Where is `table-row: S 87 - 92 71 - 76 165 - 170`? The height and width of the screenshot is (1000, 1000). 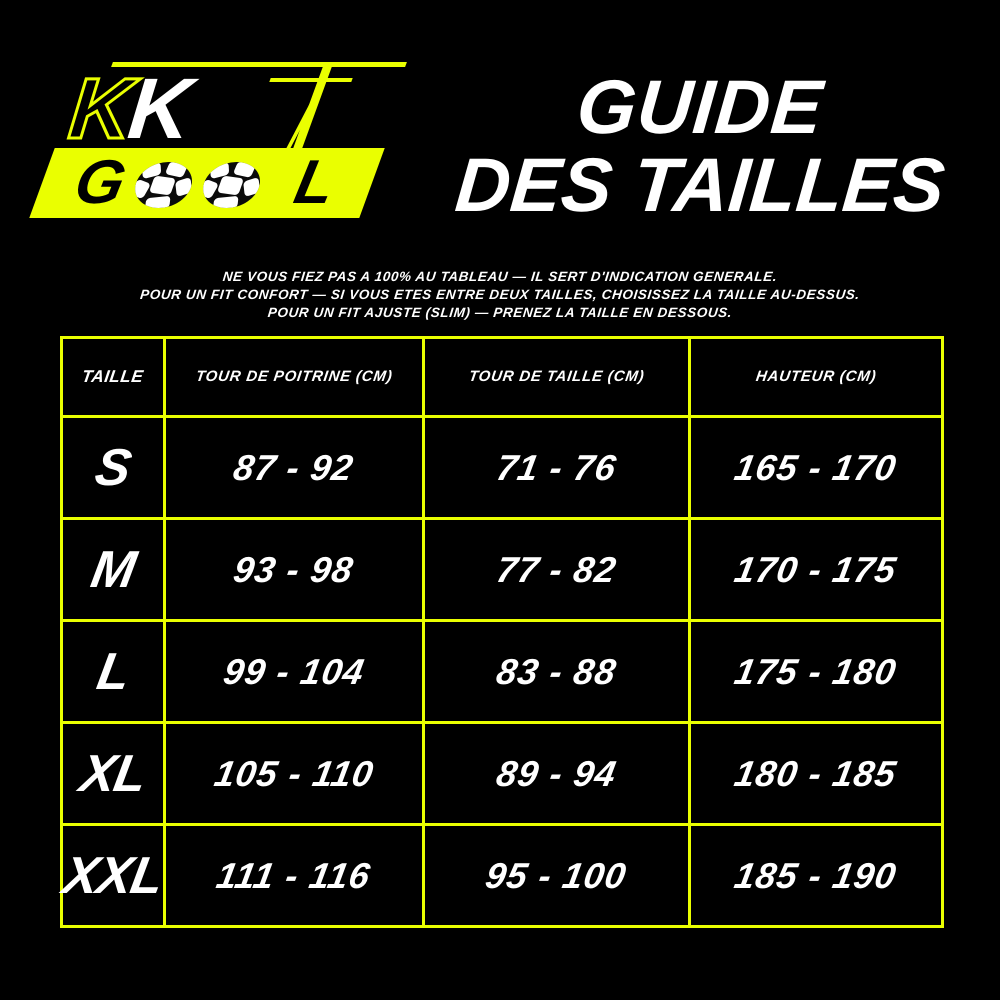
table-row: S 87 - 92 71 - 76 165 - 170 is located at coordinates (502, 467).